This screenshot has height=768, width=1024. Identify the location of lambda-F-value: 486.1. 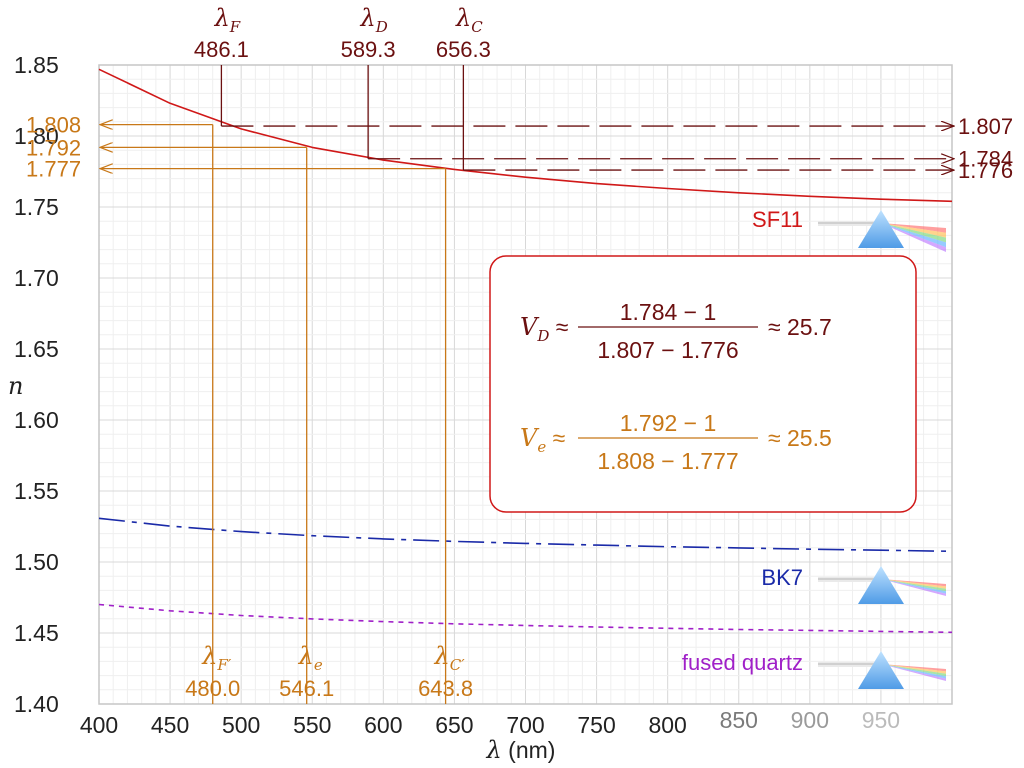
(221, 49).